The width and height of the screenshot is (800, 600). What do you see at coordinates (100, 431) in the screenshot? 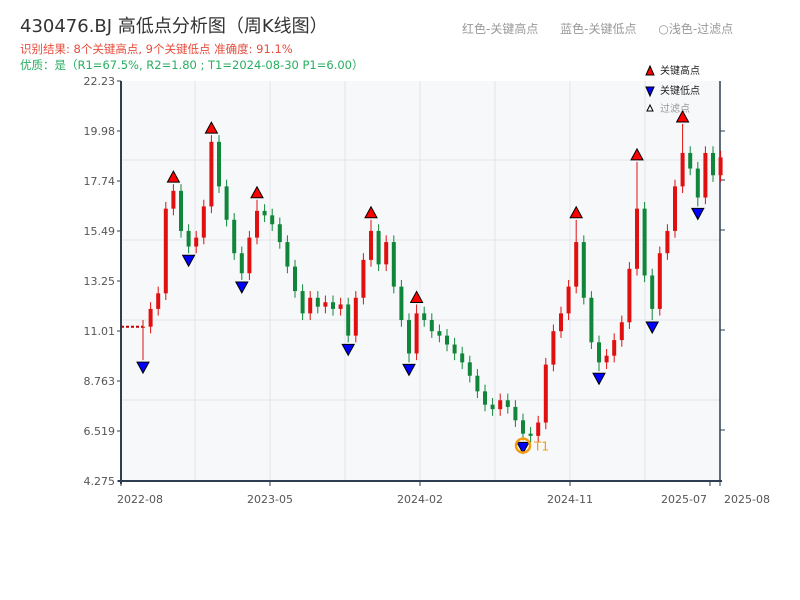
I see `y-tick-label: 6.519` at bounding box center [100, 431].